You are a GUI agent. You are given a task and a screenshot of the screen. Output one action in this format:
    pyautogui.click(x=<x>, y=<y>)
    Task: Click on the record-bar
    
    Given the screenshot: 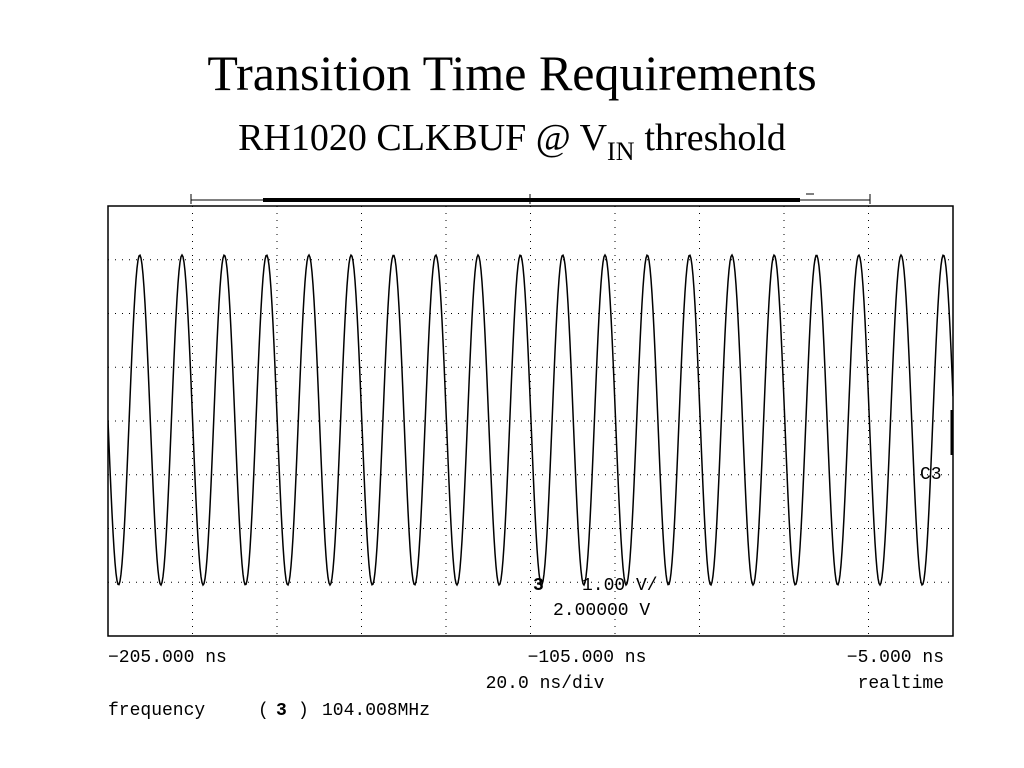 What is the action you would take?
    pyautogui.click(x=530, y=198)
    